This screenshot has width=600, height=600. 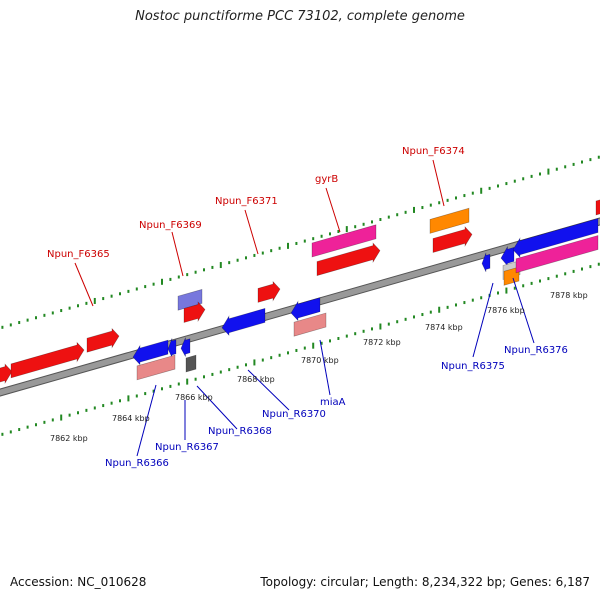 What do you see at coordinates (320, 360) in the screenshot?
I see `scale-label: 7870 kbp` at bounding box center [320, 360].